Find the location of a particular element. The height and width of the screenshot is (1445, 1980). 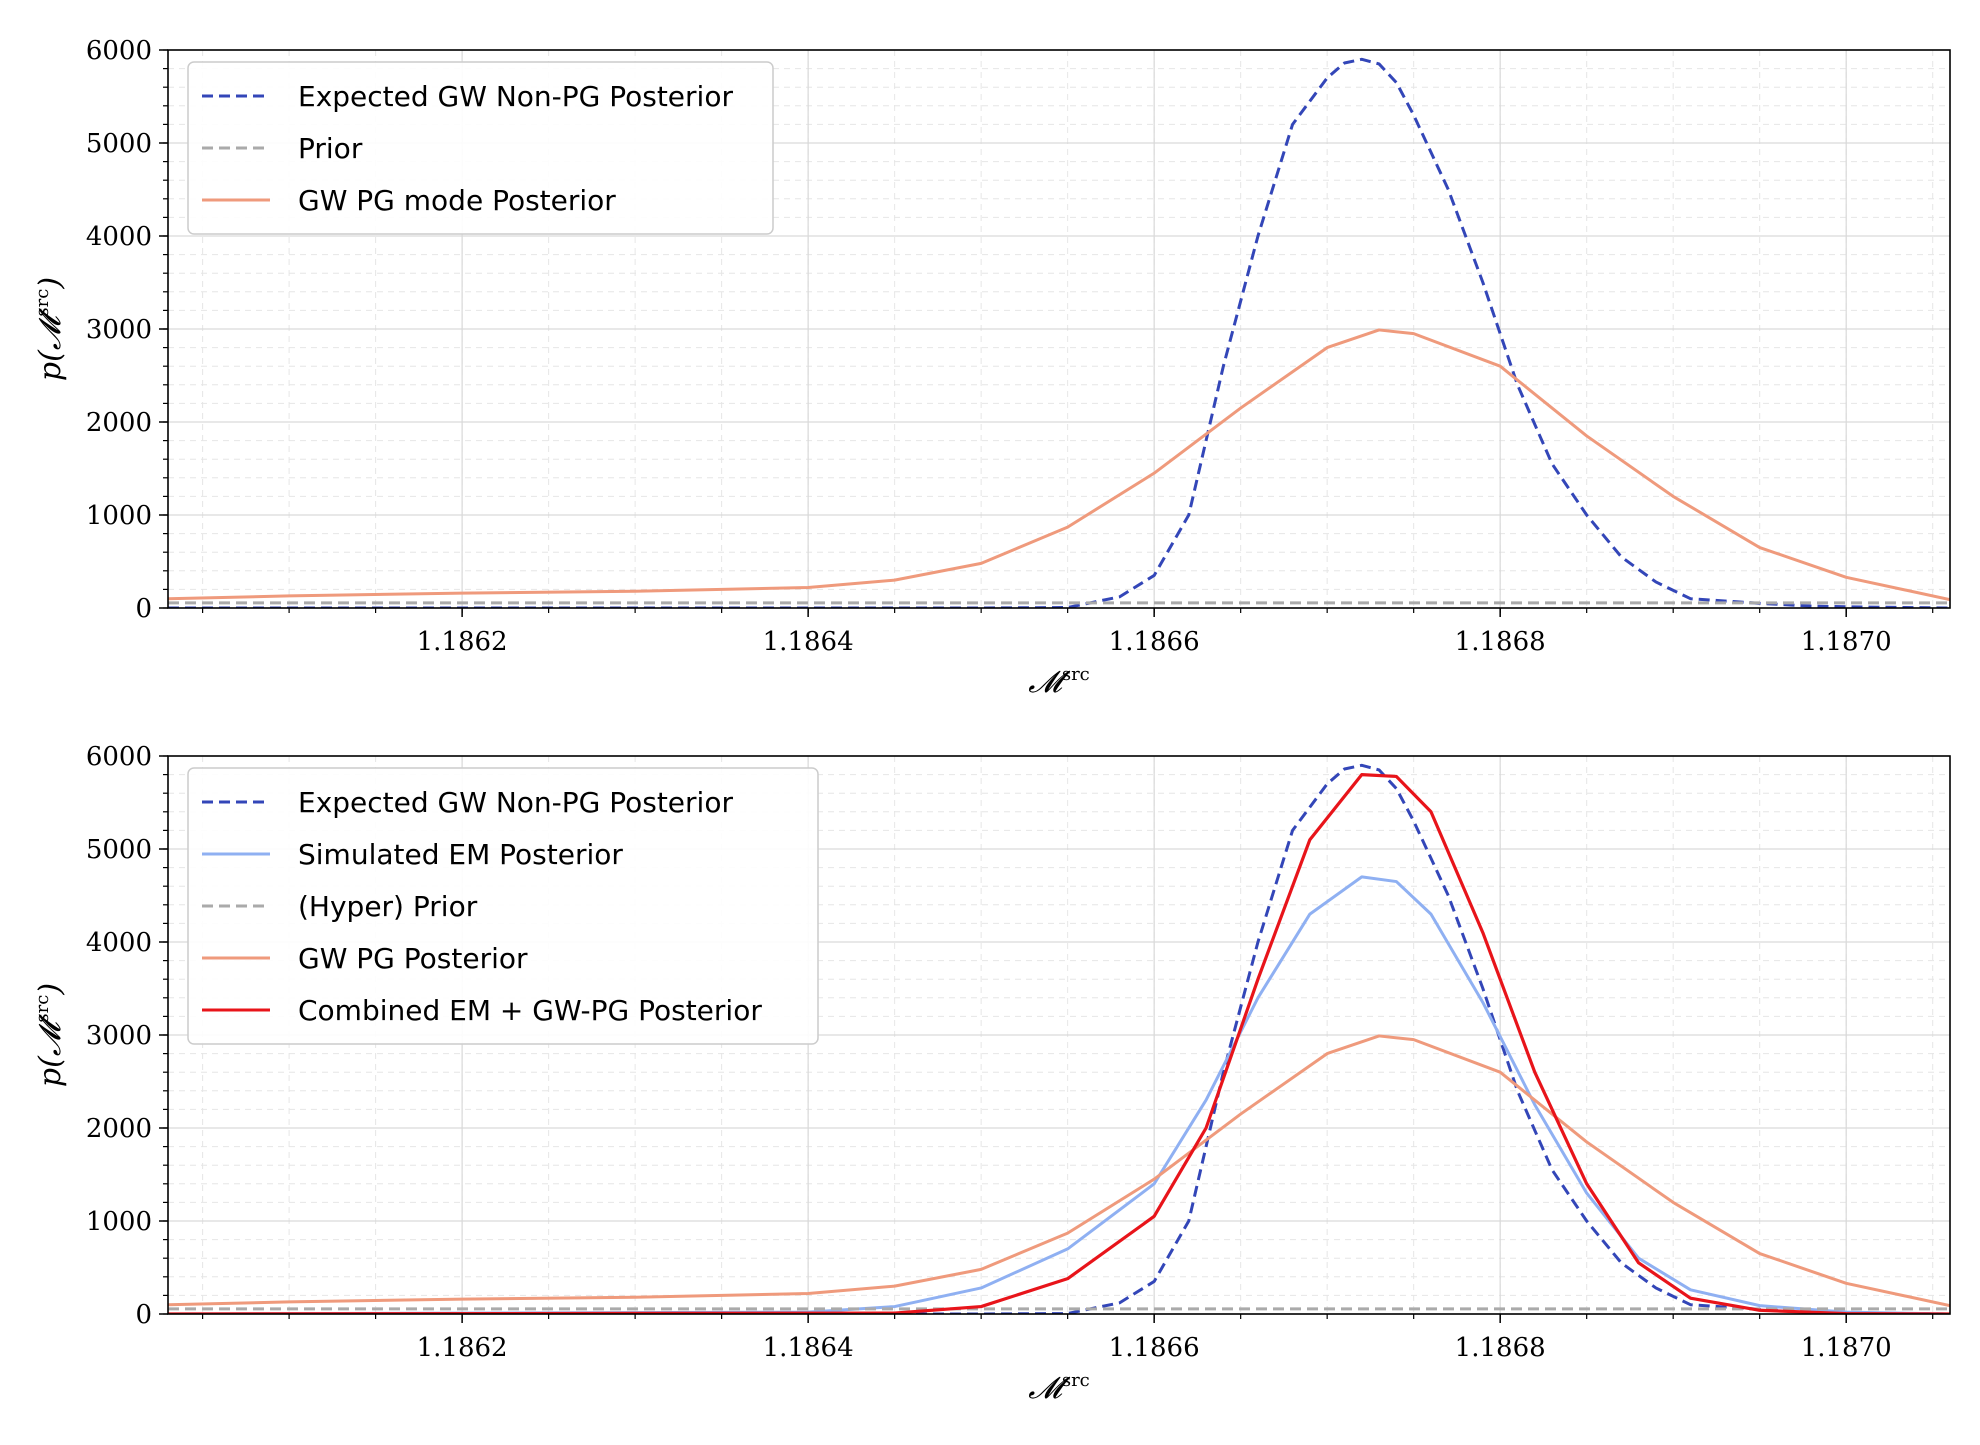

legend-entry-label: (Hyper) Prior is located at coordinates (388, 906).